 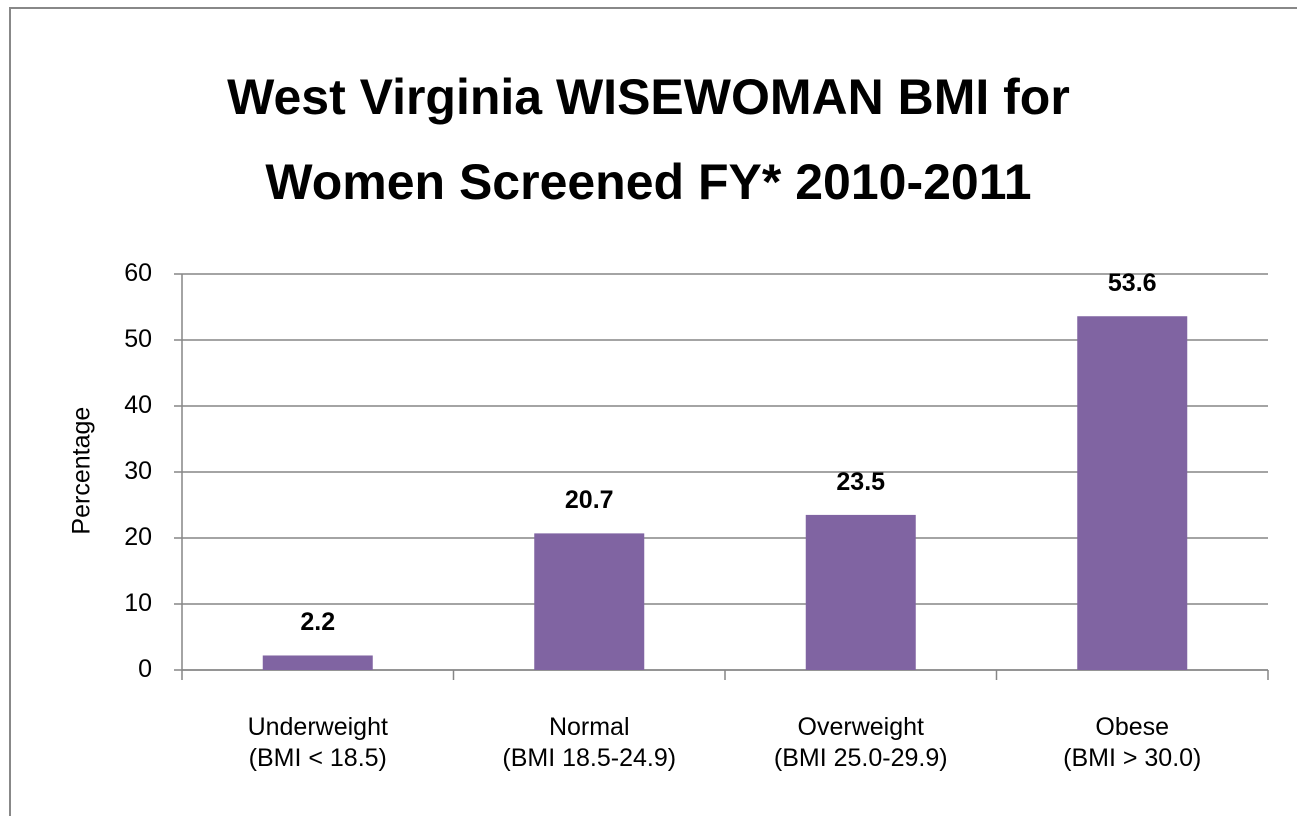 What do you see at coordinates (138, 471) in the screenshot?
I see `y-tick-label: 30` at bounding box center [138, 471].